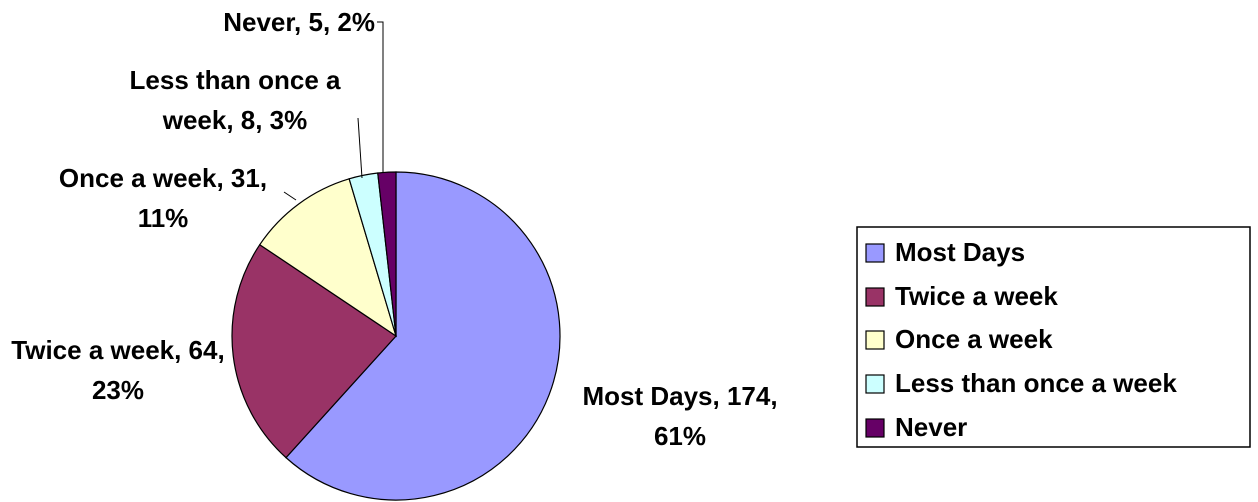 Image resolution: width=1258 pixels, height=502 pixels. I want to click on legend-box, so click(1053, 337).